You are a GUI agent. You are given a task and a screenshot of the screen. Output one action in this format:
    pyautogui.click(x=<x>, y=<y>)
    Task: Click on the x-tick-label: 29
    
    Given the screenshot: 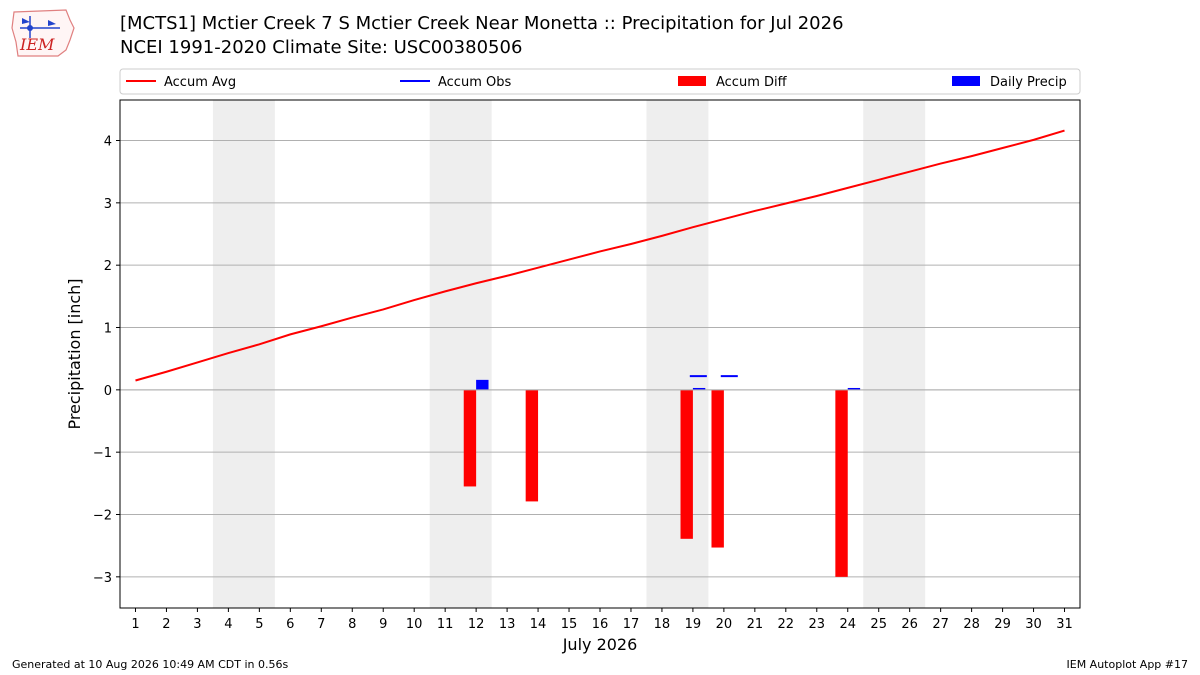 What is the action you would take?
    pyautogui.click(x=1002, y=624)
    